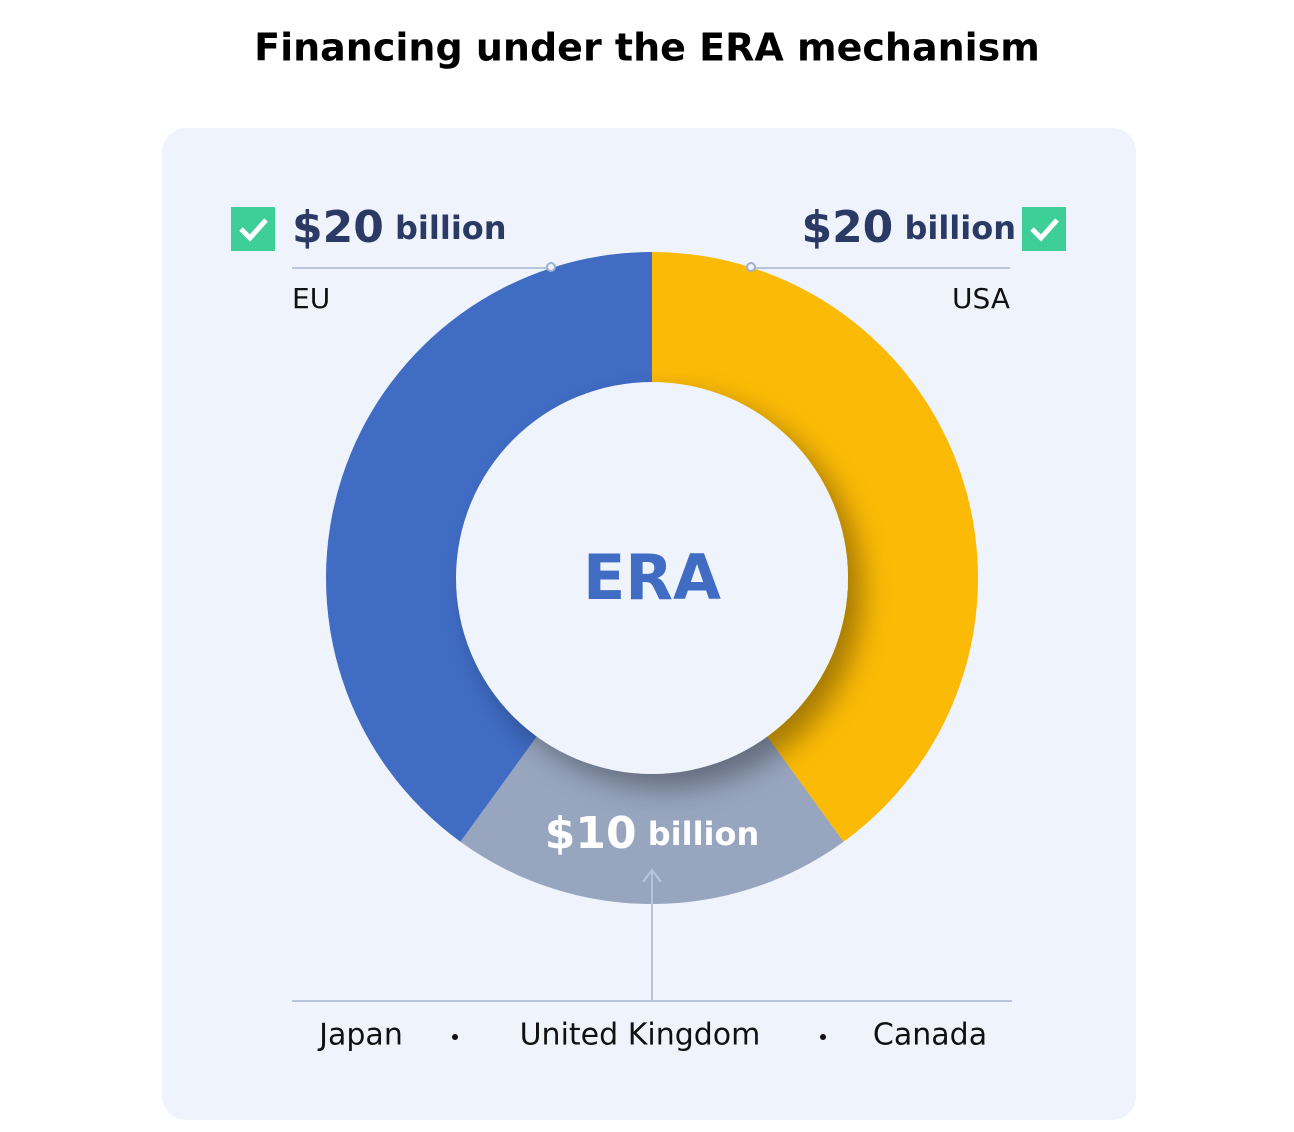  Describe the element at coordinates (311, 298) in the screenshot. I see `category-label: EU` at that location.